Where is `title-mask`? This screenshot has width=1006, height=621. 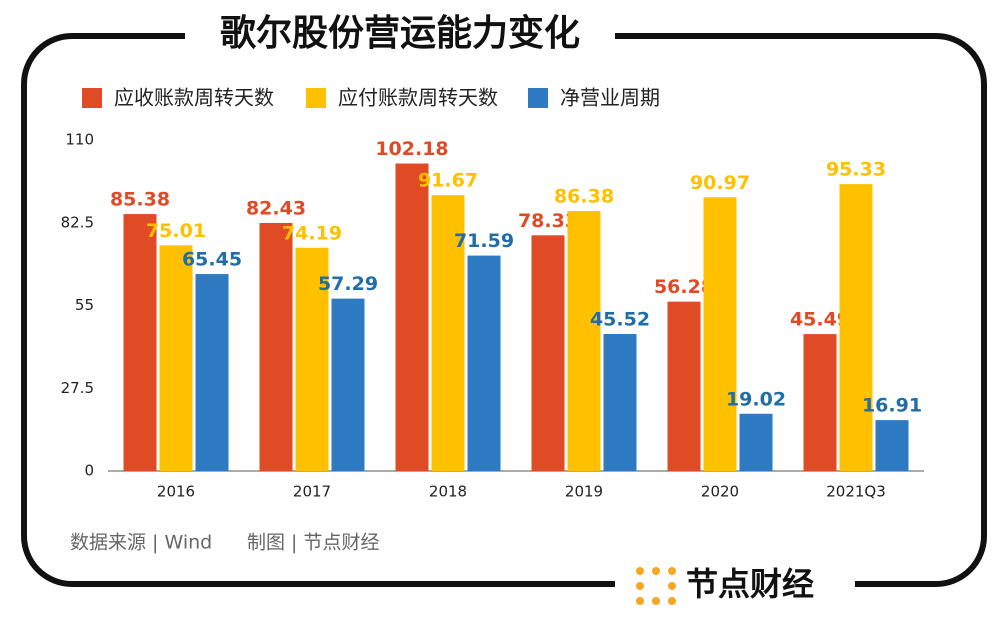 title-mask is located at coordinates (400, 36).